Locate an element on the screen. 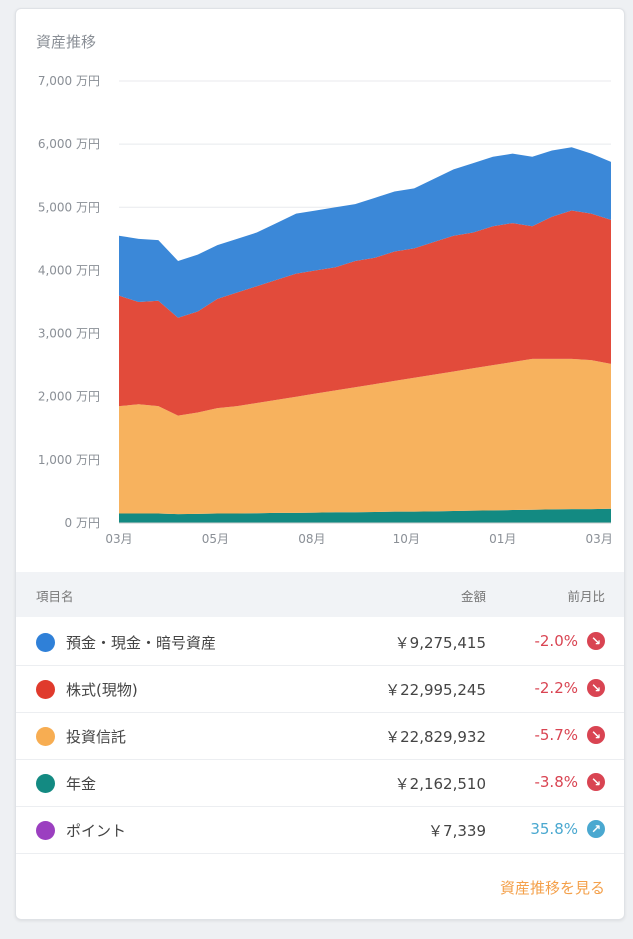 This screenshot has width=633, height=939. view-asset-trend-link: 資産推移を見る is located at coordinates (552, 888).